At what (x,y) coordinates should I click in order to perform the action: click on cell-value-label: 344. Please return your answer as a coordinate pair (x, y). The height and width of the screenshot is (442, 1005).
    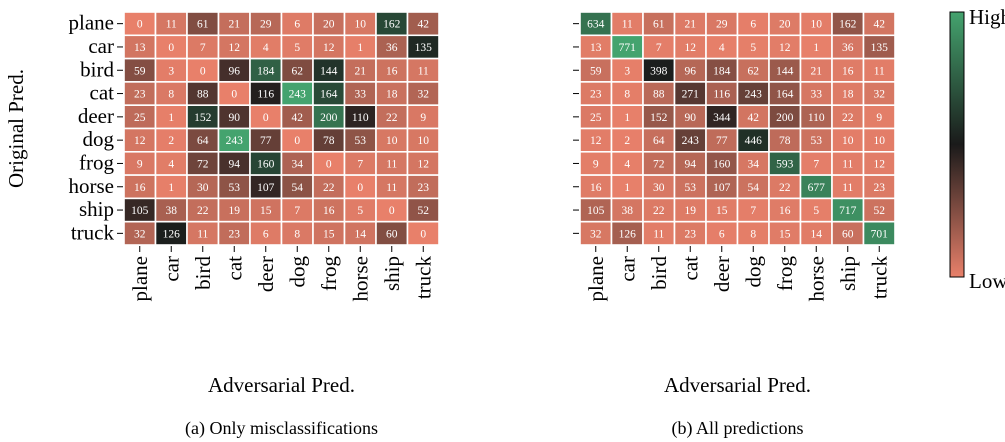
    Looking at the image, I should click on (722, 118).